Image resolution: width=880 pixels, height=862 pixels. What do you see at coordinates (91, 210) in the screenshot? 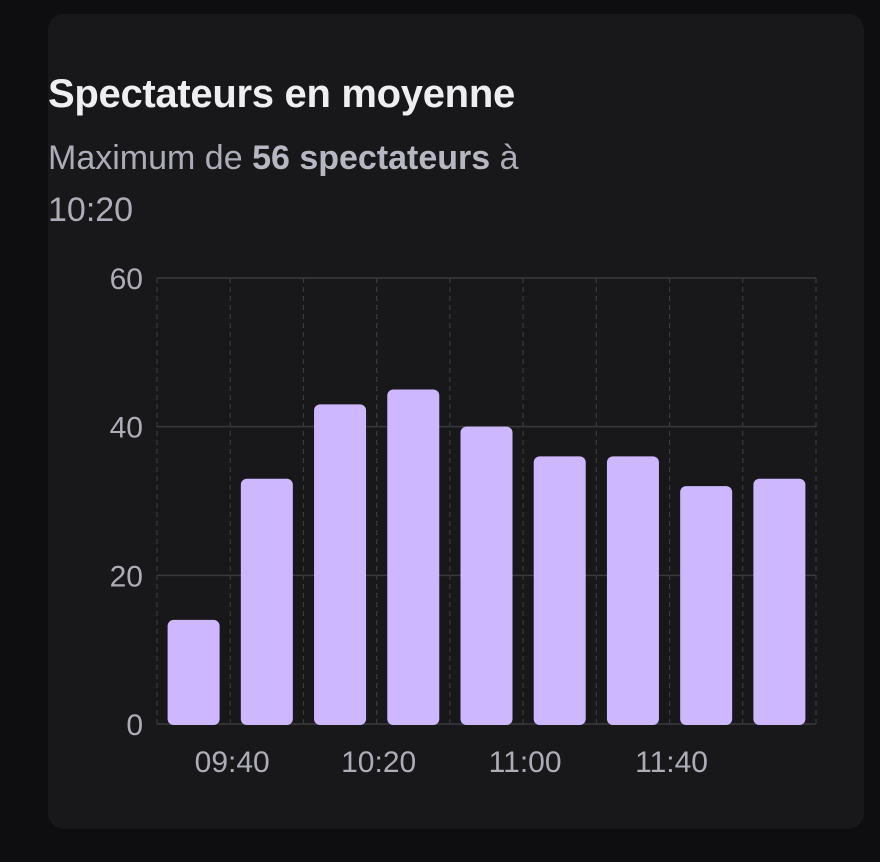
I see `subtitle-peak-time: 10:20` at bounding box center [91, 210].